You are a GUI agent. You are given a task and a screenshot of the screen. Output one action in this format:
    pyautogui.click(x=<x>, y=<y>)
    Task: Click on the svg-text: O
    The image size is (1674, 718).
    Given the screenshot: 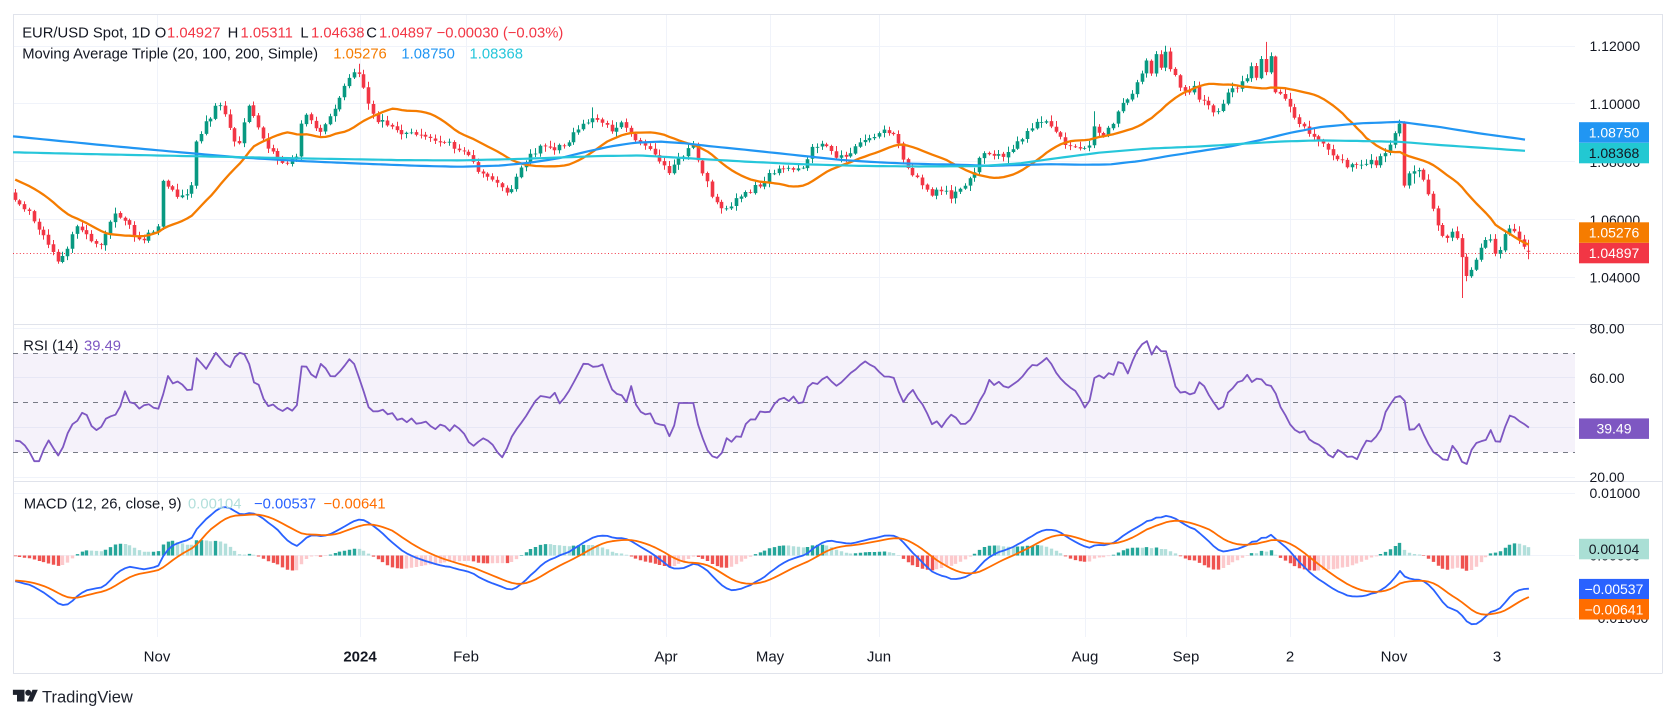 What is the action you would take?
    pyautogui.click(x=161, y=34)
    